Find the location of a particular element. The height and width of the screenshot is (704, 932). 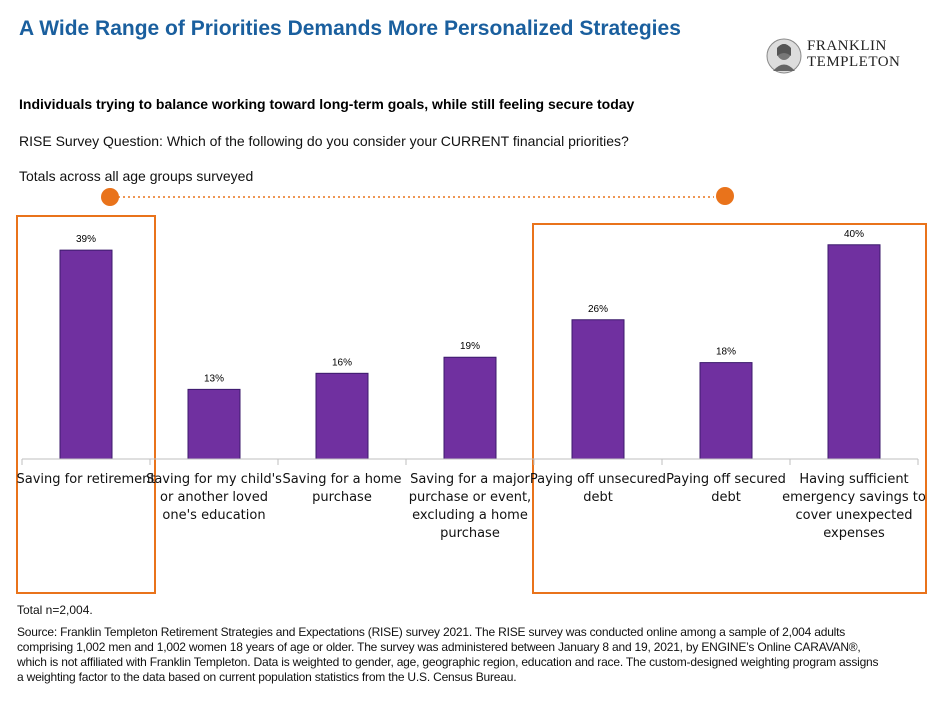

connector-left-dot is located at coordinates (110, 197).